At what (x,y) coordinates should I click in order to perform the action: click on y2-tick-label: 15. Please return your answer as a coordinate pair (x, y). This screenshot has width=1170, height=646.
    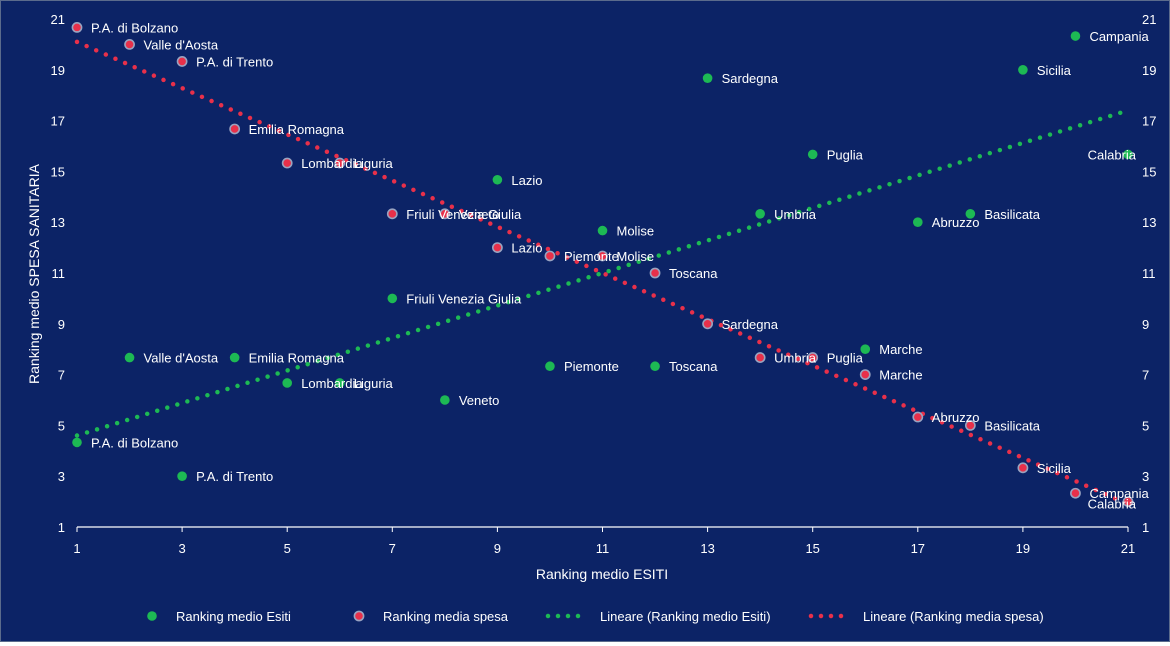
    Looking at the image, I should click on (1149, 171).